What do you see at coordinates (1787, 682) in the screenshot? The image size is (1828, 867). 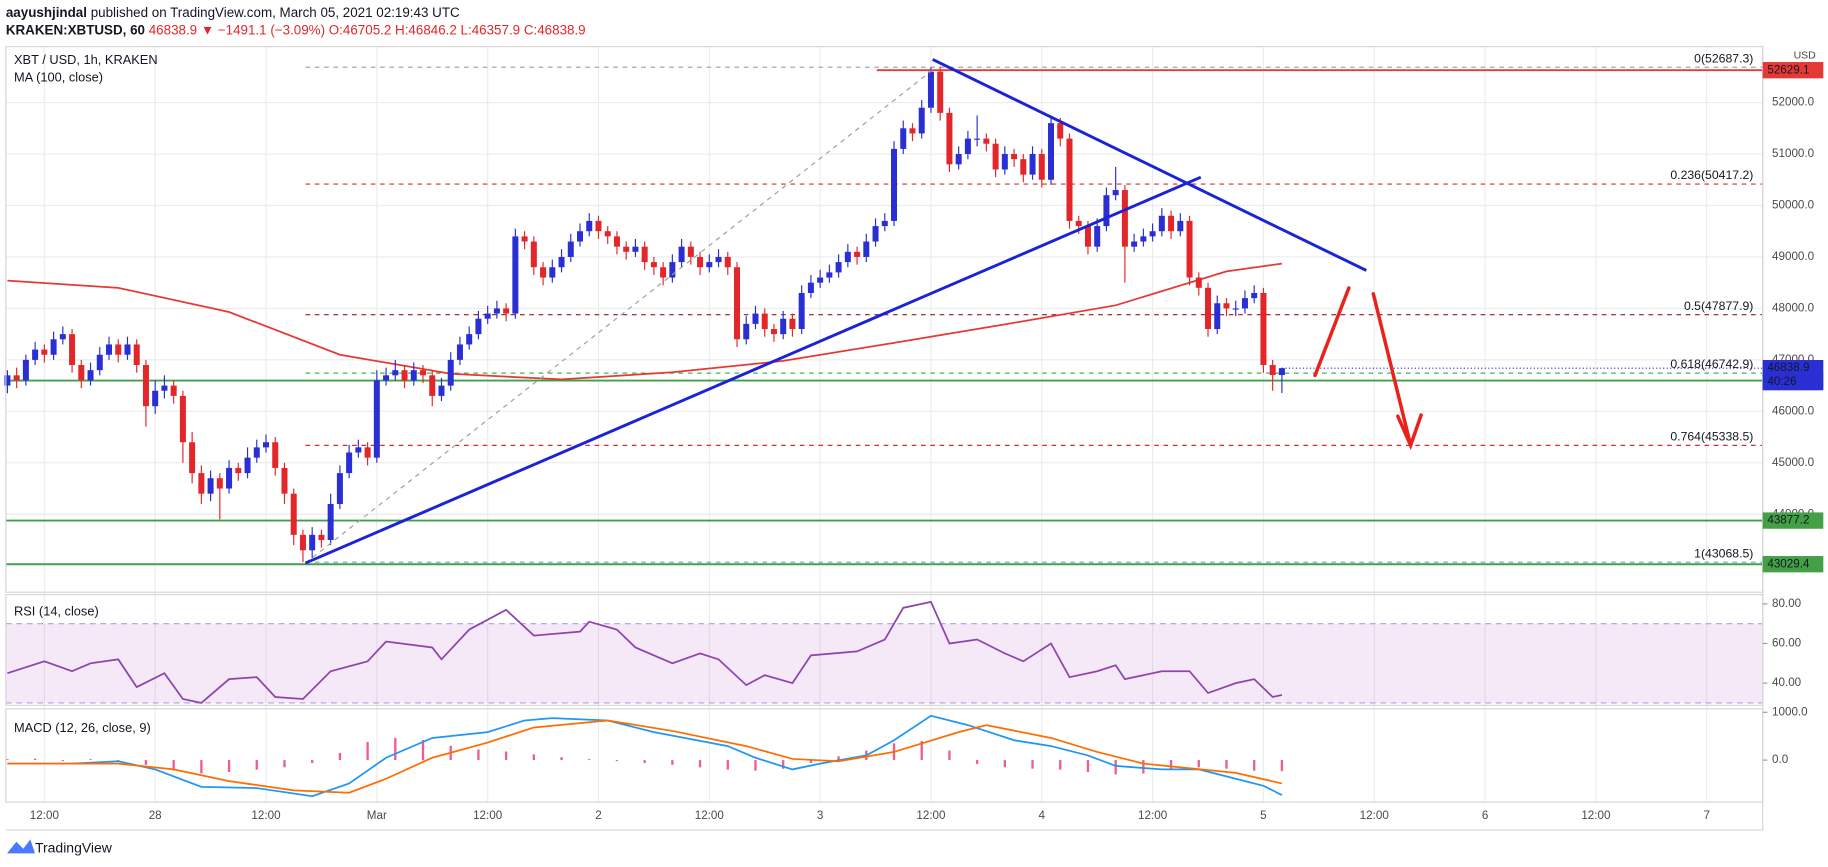 I see `rsi-tick-label: 40.00` at bounding box center [1787, 682].